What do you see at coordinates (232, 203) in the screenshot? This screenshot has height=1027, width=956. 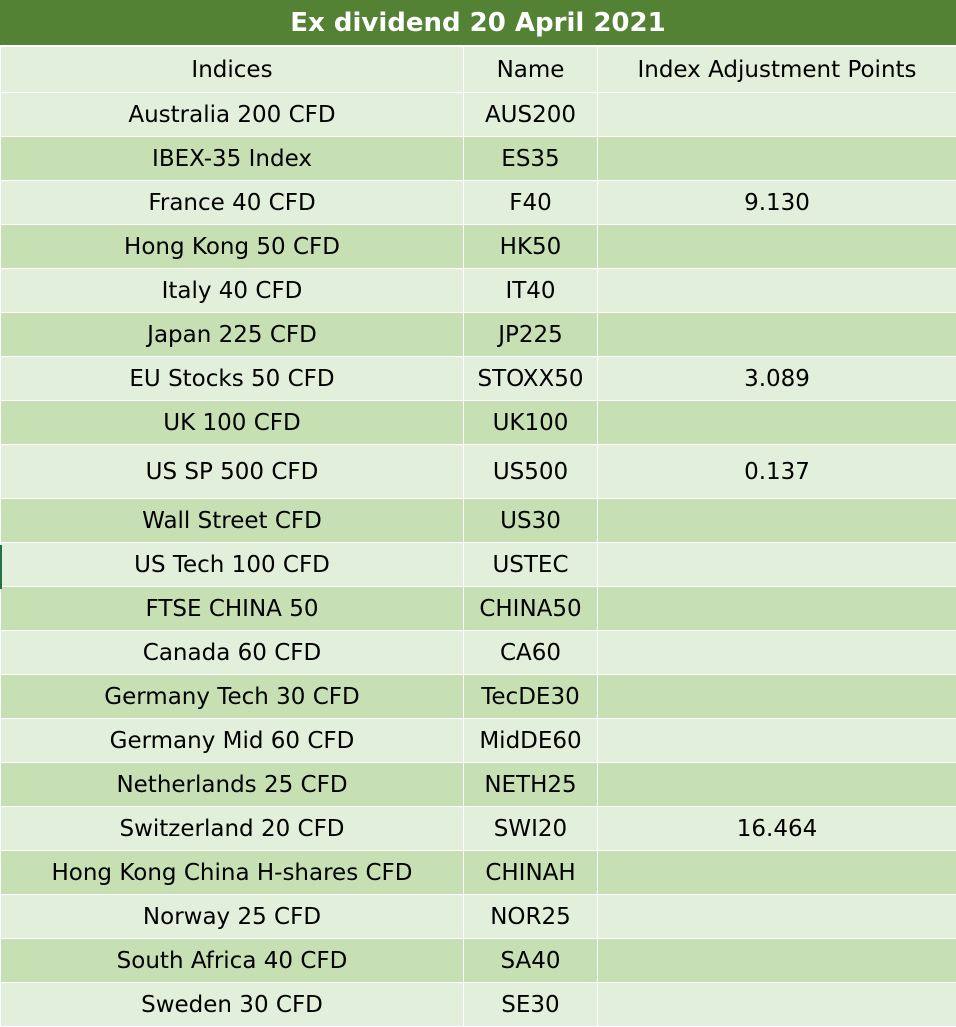 I see `cell-index: France 40 CFD` at bounding box center [232, 203].